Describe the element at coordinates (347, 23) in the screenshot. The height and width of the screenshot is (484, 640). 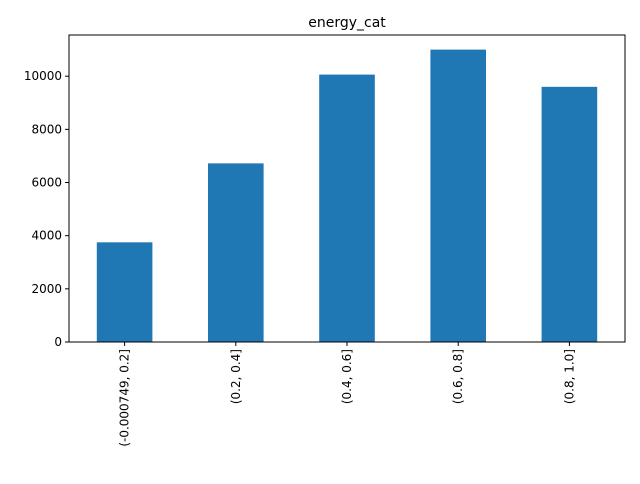
I see `chart-title: energy_cat` at that location.